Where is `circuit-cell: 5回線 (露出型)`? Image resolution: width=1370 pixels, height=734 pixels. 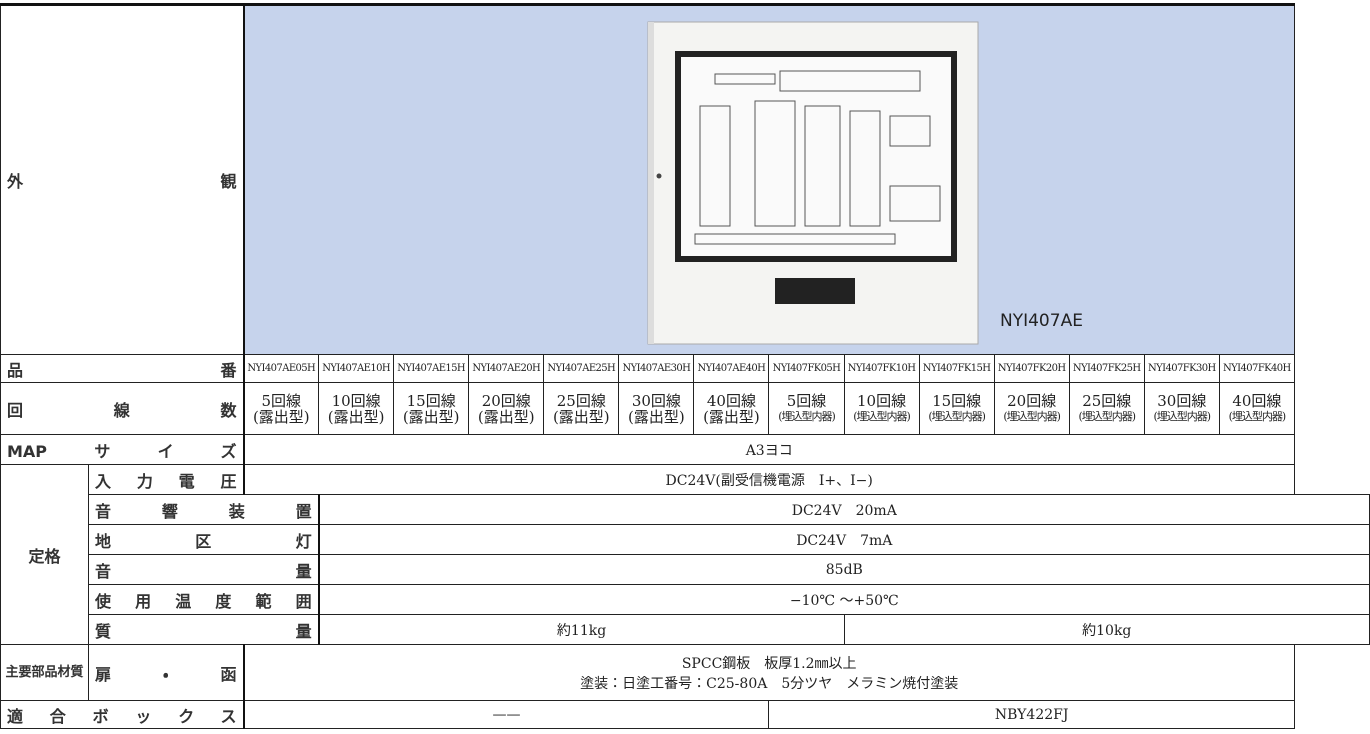
circuit-cell: 5回線 (露出型) is located at coordinates (281, 408).